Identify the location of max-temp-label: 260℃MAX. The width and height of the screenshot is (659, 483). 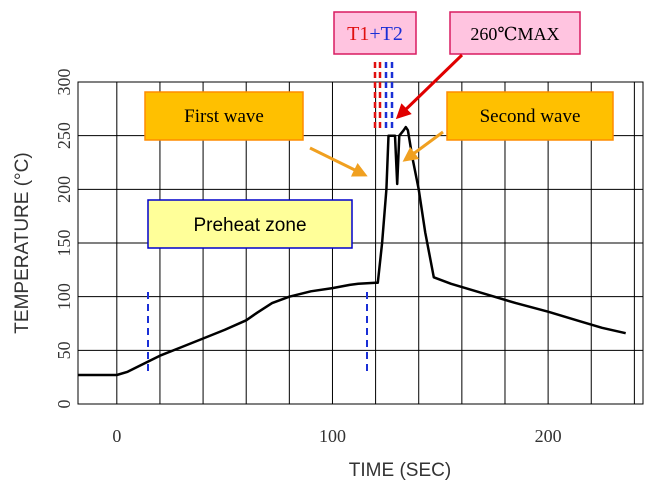
(514, 34).